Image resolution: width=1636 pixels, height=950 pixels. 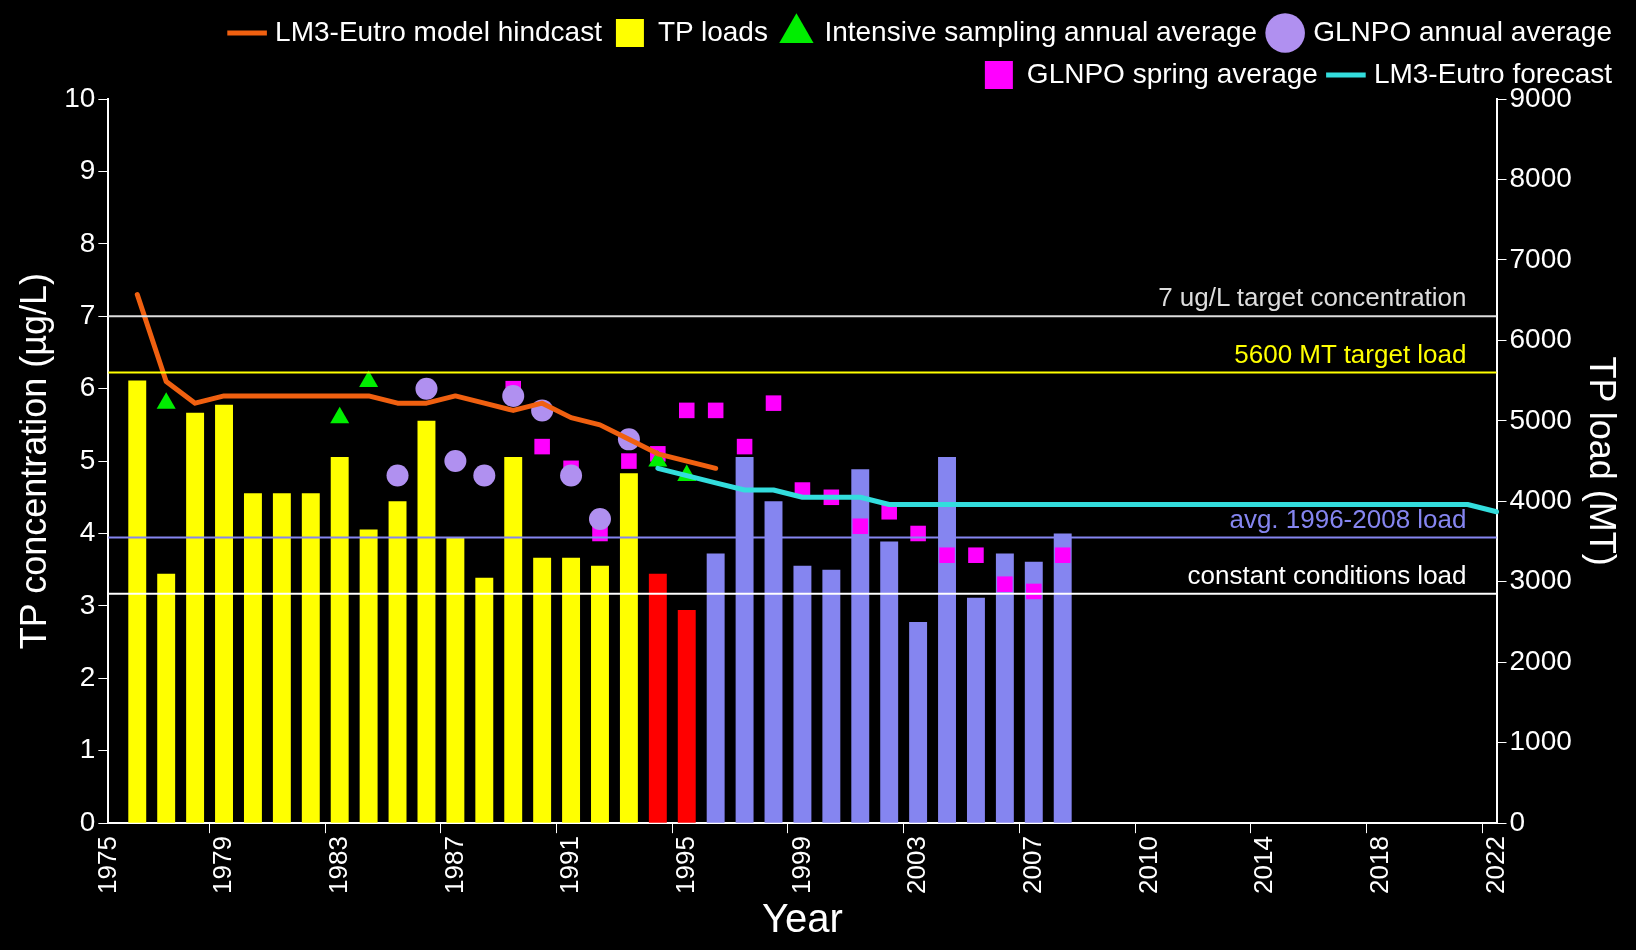 What do you see at coordinates (1540, 660) in the screenshot?
I see `y2-tick-label: 2000` at bounding box center [1540, 660].